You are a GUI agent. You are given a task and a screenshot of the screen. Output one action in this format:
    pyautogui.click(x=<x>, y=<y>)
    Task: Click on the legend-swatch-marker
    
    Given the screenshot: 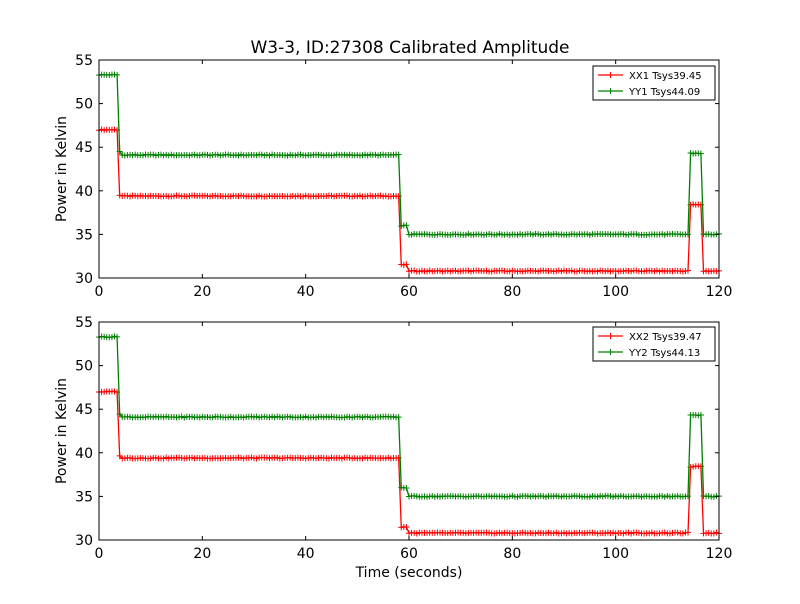 What is the action you would take?
    pyautogui.click(x=610, y=91)
    